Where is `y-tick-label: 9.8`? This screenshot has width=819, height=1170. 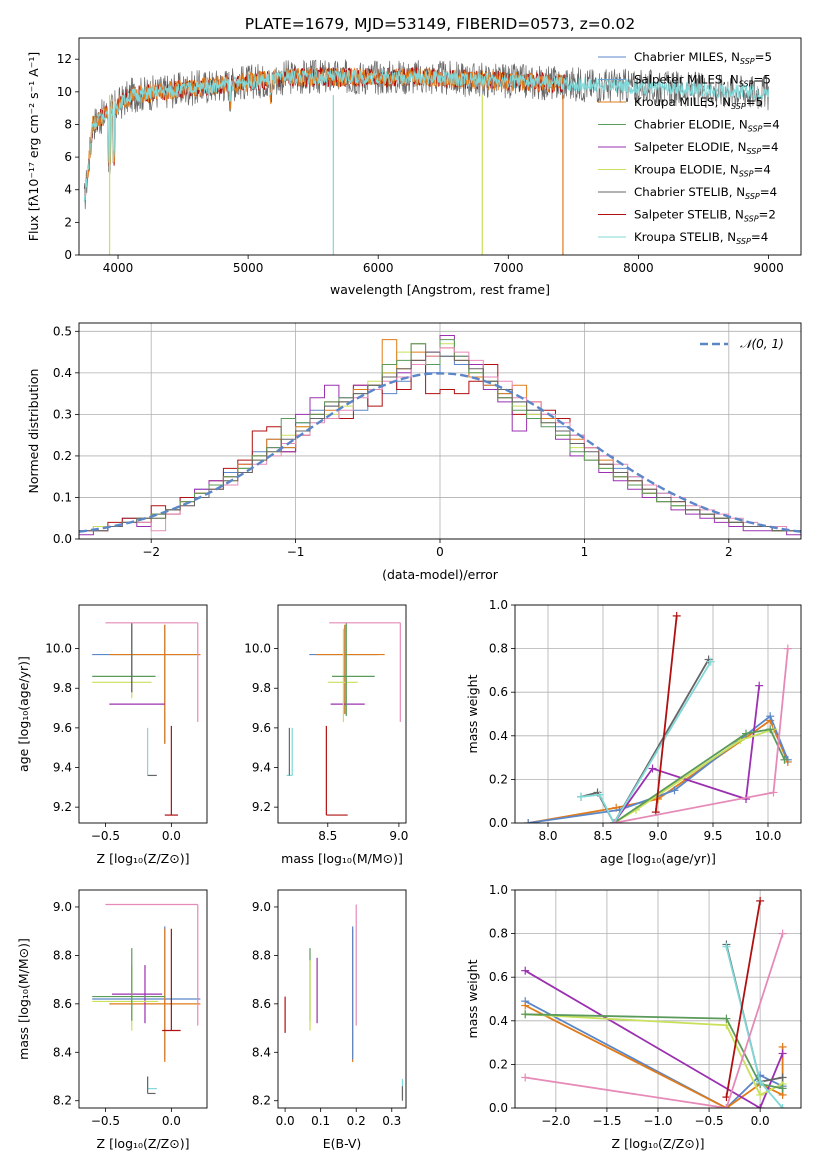
y-tick-label: 9.8 is located at coordinates (261, 688).